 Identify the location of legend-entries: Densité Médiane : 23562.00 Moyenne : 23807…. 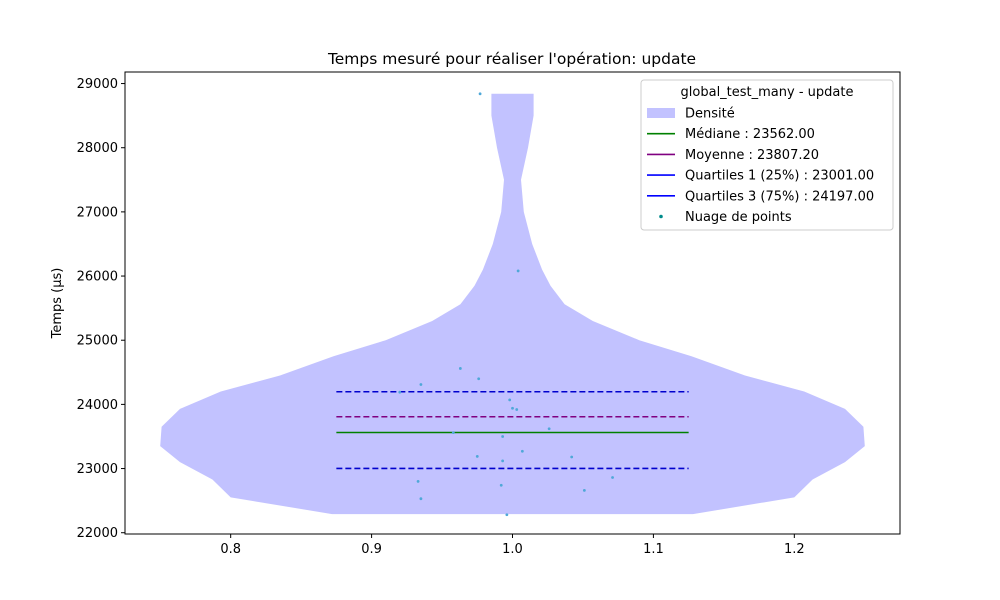
(760, 166).